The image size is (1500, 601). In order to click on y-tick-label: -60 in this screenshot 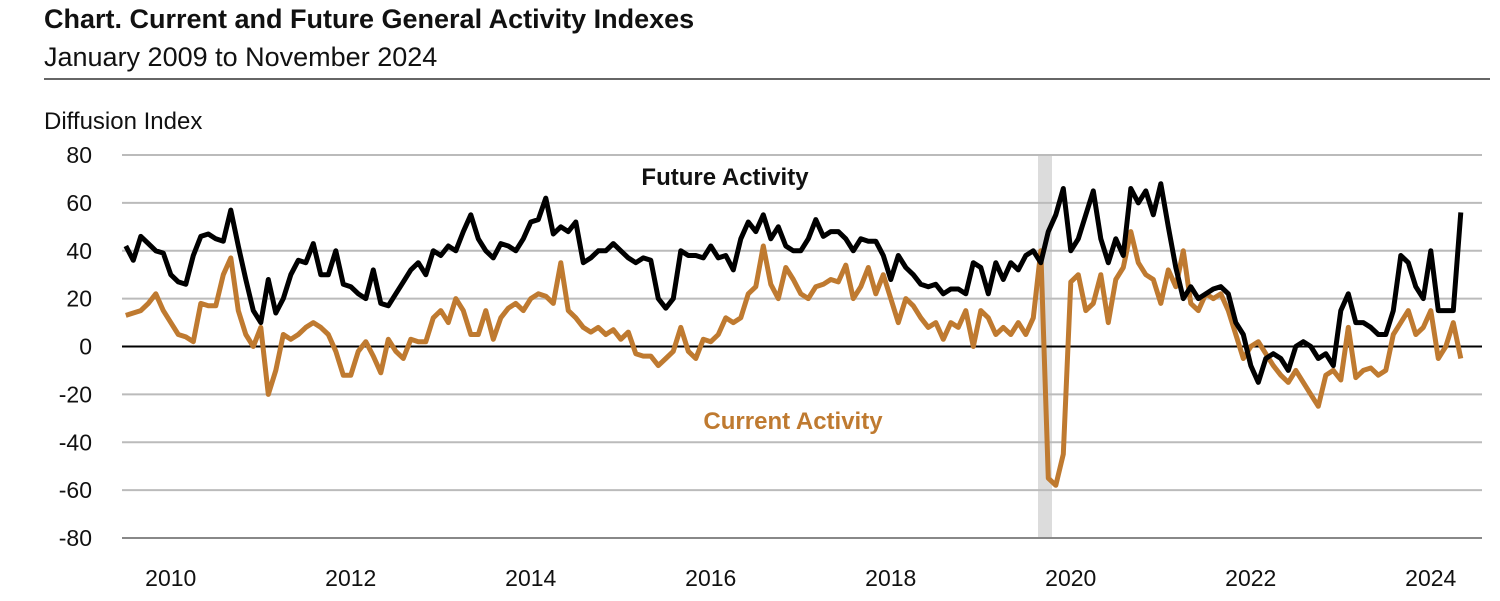, I will do `click(75, 490)`.